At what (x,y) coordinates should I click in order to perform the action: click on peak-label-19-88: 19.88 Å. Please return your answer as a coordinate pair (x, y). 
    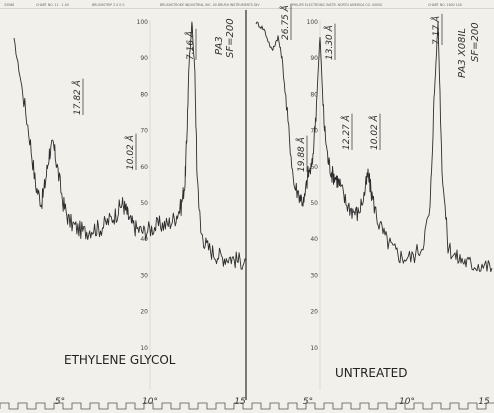
    Looking at the image, I should click on (301, 153).